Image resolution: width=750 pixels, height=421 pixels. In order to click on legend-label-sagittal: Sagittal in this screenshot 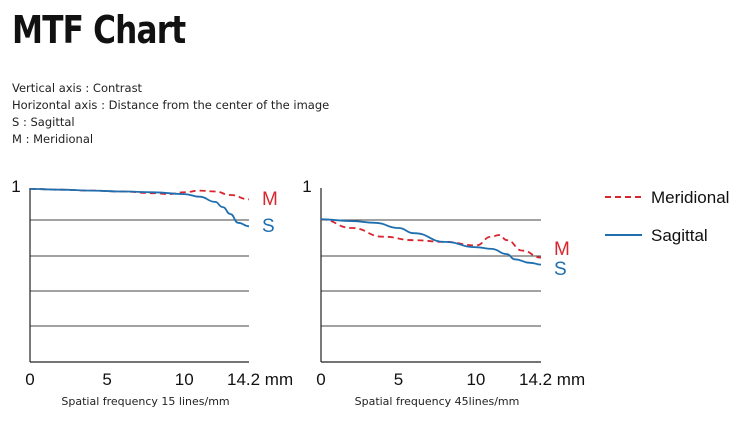, I will do `click(679, 235)`.